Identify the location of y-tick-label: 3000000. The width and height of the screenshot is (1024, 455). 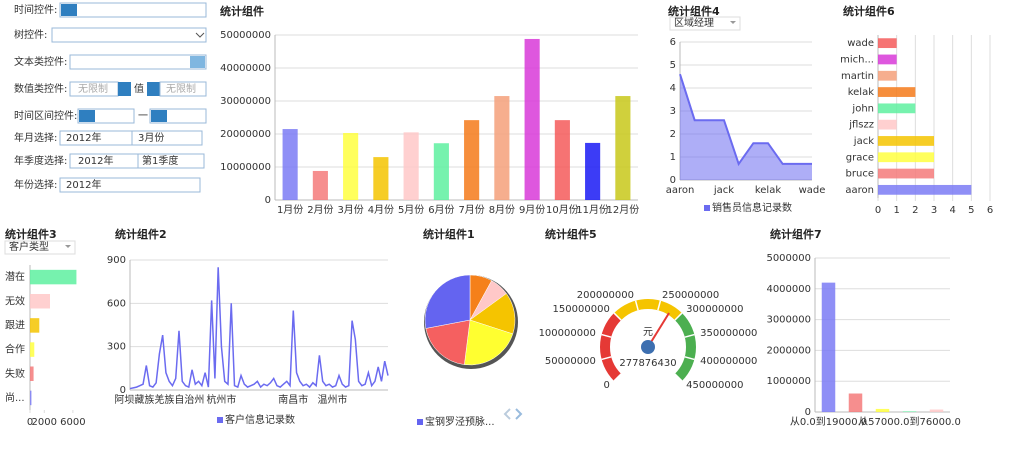
(788, 320).